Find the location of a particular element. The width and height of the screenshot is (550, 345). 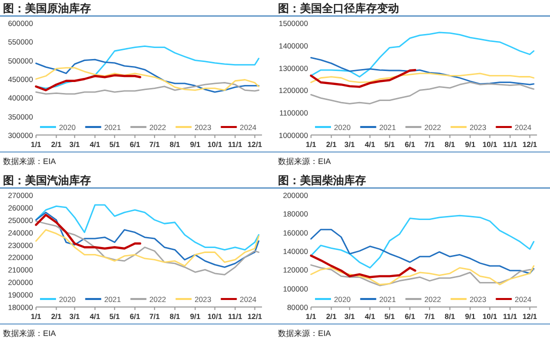

chart-title: 图：美国原油库存 is located at coordinates (47, 8).